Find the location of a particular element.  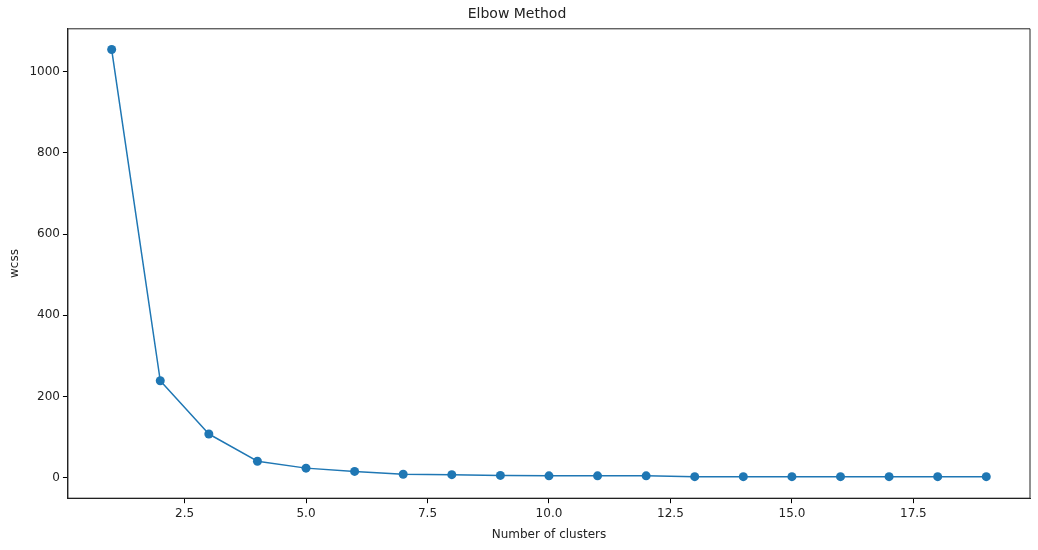

y-tick-label: 800 is located at coordinates (48, 151).